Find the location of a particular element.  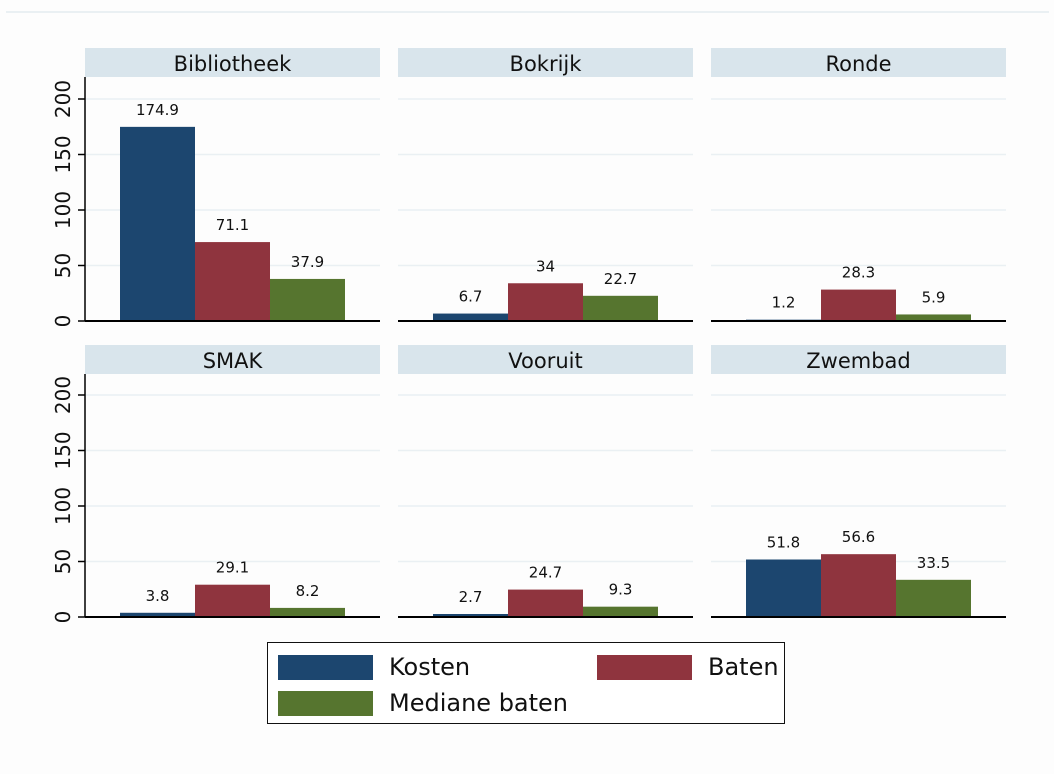

value-label-bokrijk-mediane-baten: 22.7 is located at coordinates (620, 279).